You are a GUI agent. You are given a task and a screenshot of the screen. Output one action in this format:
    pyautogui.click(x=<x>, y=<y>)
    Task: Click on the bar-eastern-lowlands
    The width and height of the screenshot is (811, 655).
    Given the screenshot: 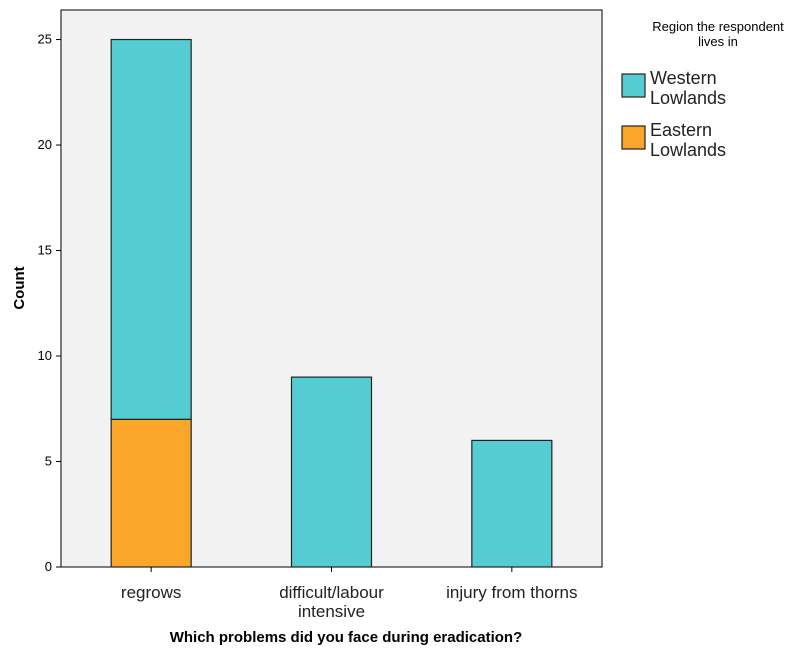 What is the action you would take?
    pyautogui.click(x=151, y=493)
    